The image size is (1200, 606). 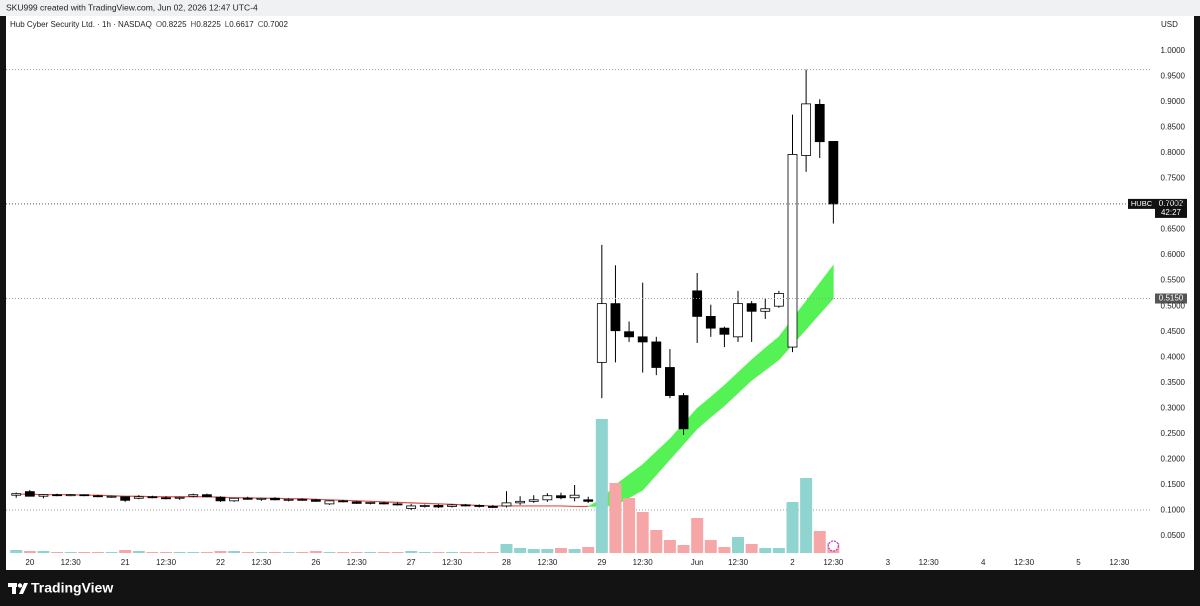 What do you see at coordinates (1173, 229) in the screenshot?
I see `y-tick-label: 0.6500` at bounding box center [1173, 229].